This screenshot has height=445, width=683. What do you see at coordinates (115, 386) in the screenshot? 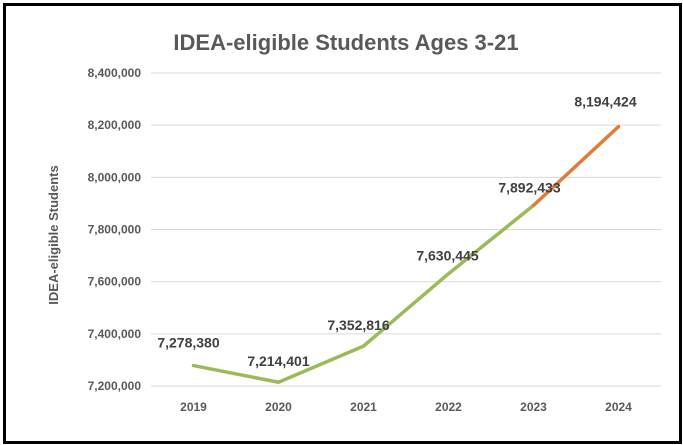
I see `y-tick-label: 7,200,000` at bounding box center [115, 386].